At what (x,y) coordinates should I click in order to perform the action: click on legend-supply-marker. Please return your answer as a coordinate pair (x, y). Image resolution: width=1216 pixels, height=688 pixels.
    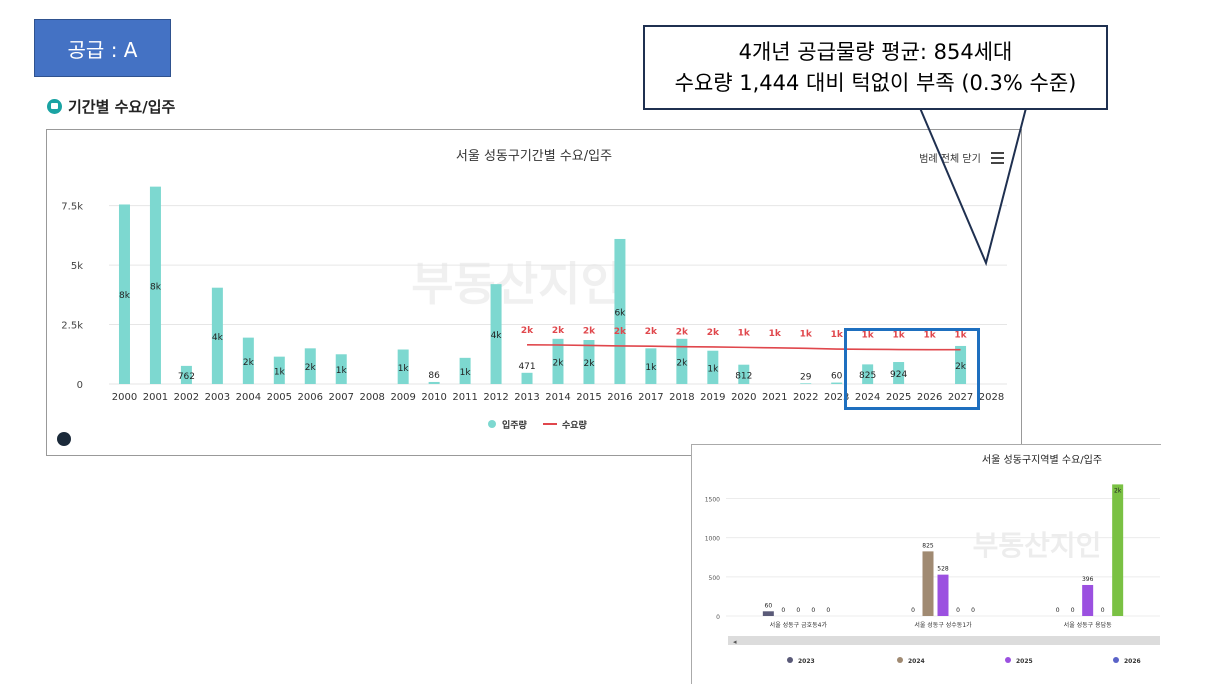
    Looking at the image, I should click on (492, 424).